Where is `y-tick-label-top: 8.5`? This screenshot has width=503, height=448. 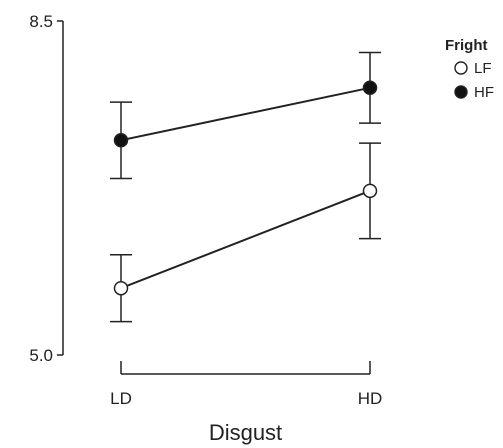 y-tick-label-top: 8.5 is located at coordinates (41, 21).